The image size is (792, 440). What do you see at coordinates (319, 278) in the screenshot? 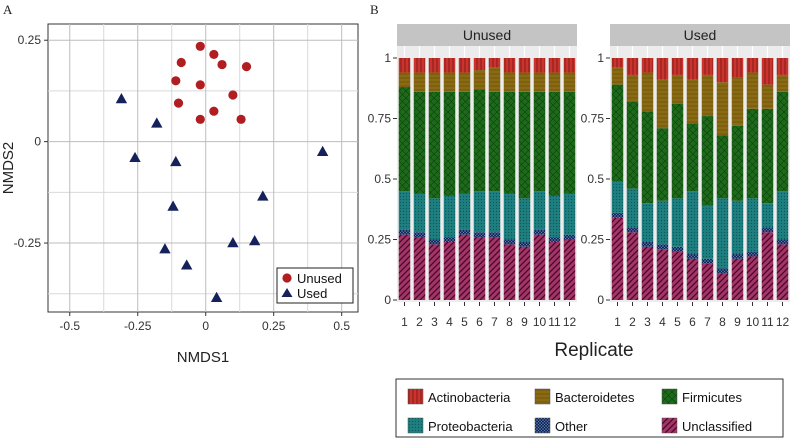
I see `legend-label-unused: Unused` at bounding box center [319, 278].